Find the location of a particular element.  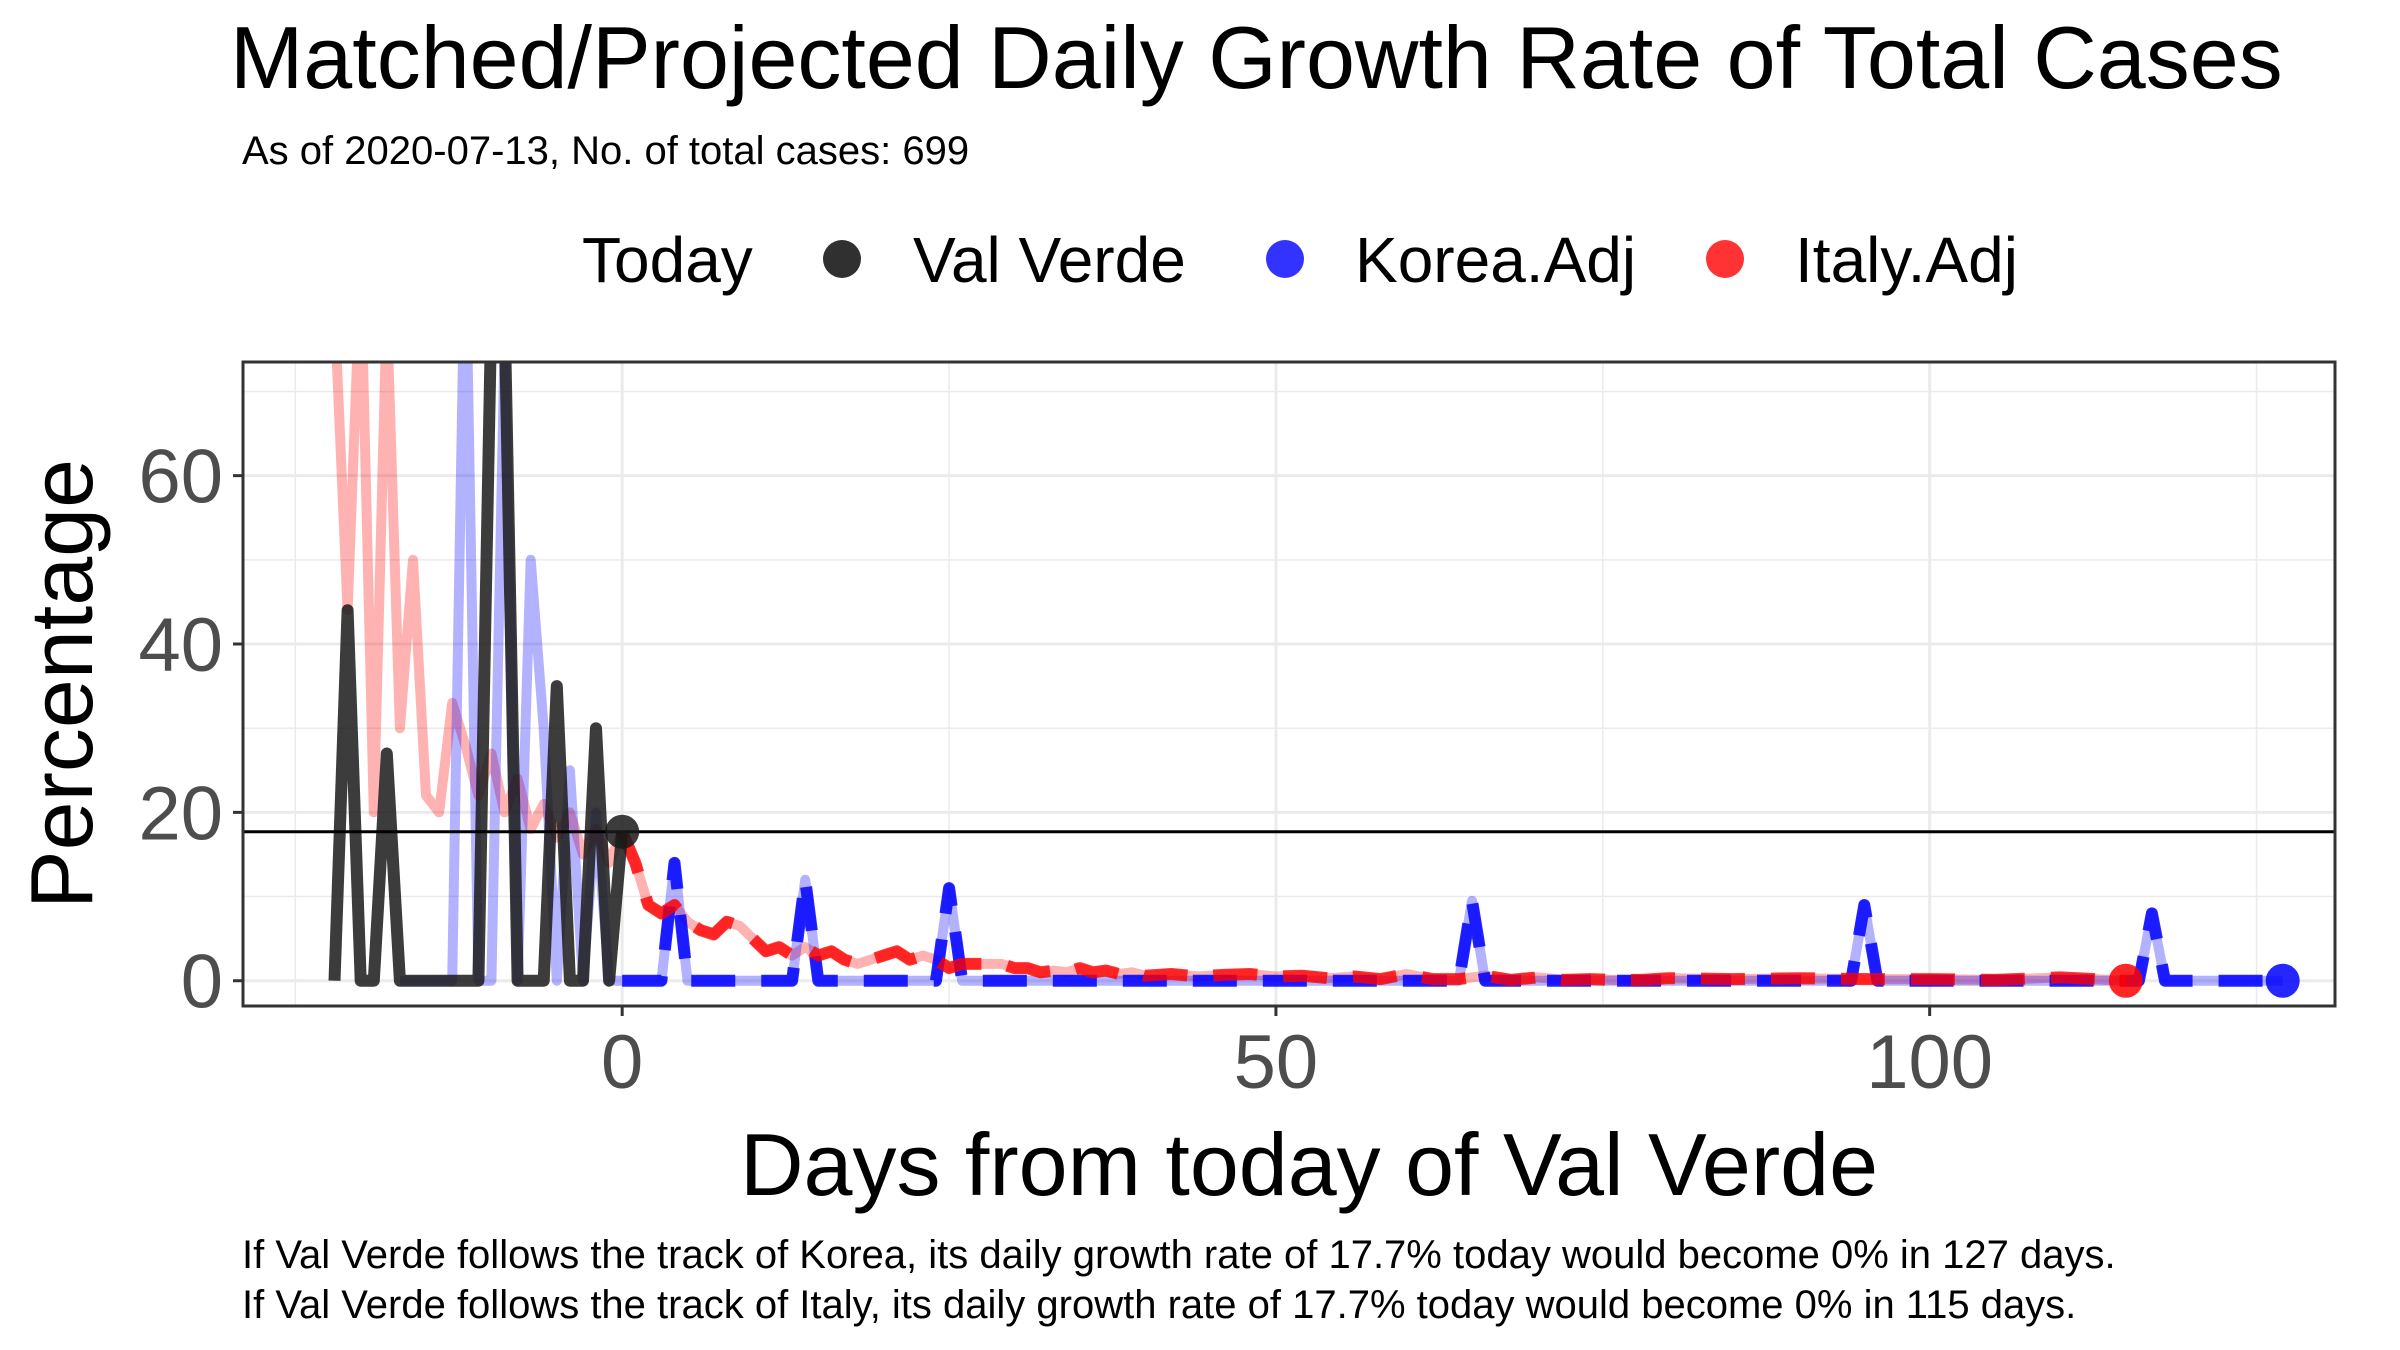

today-point-korea-adj is located at coordinates (2282, 980).